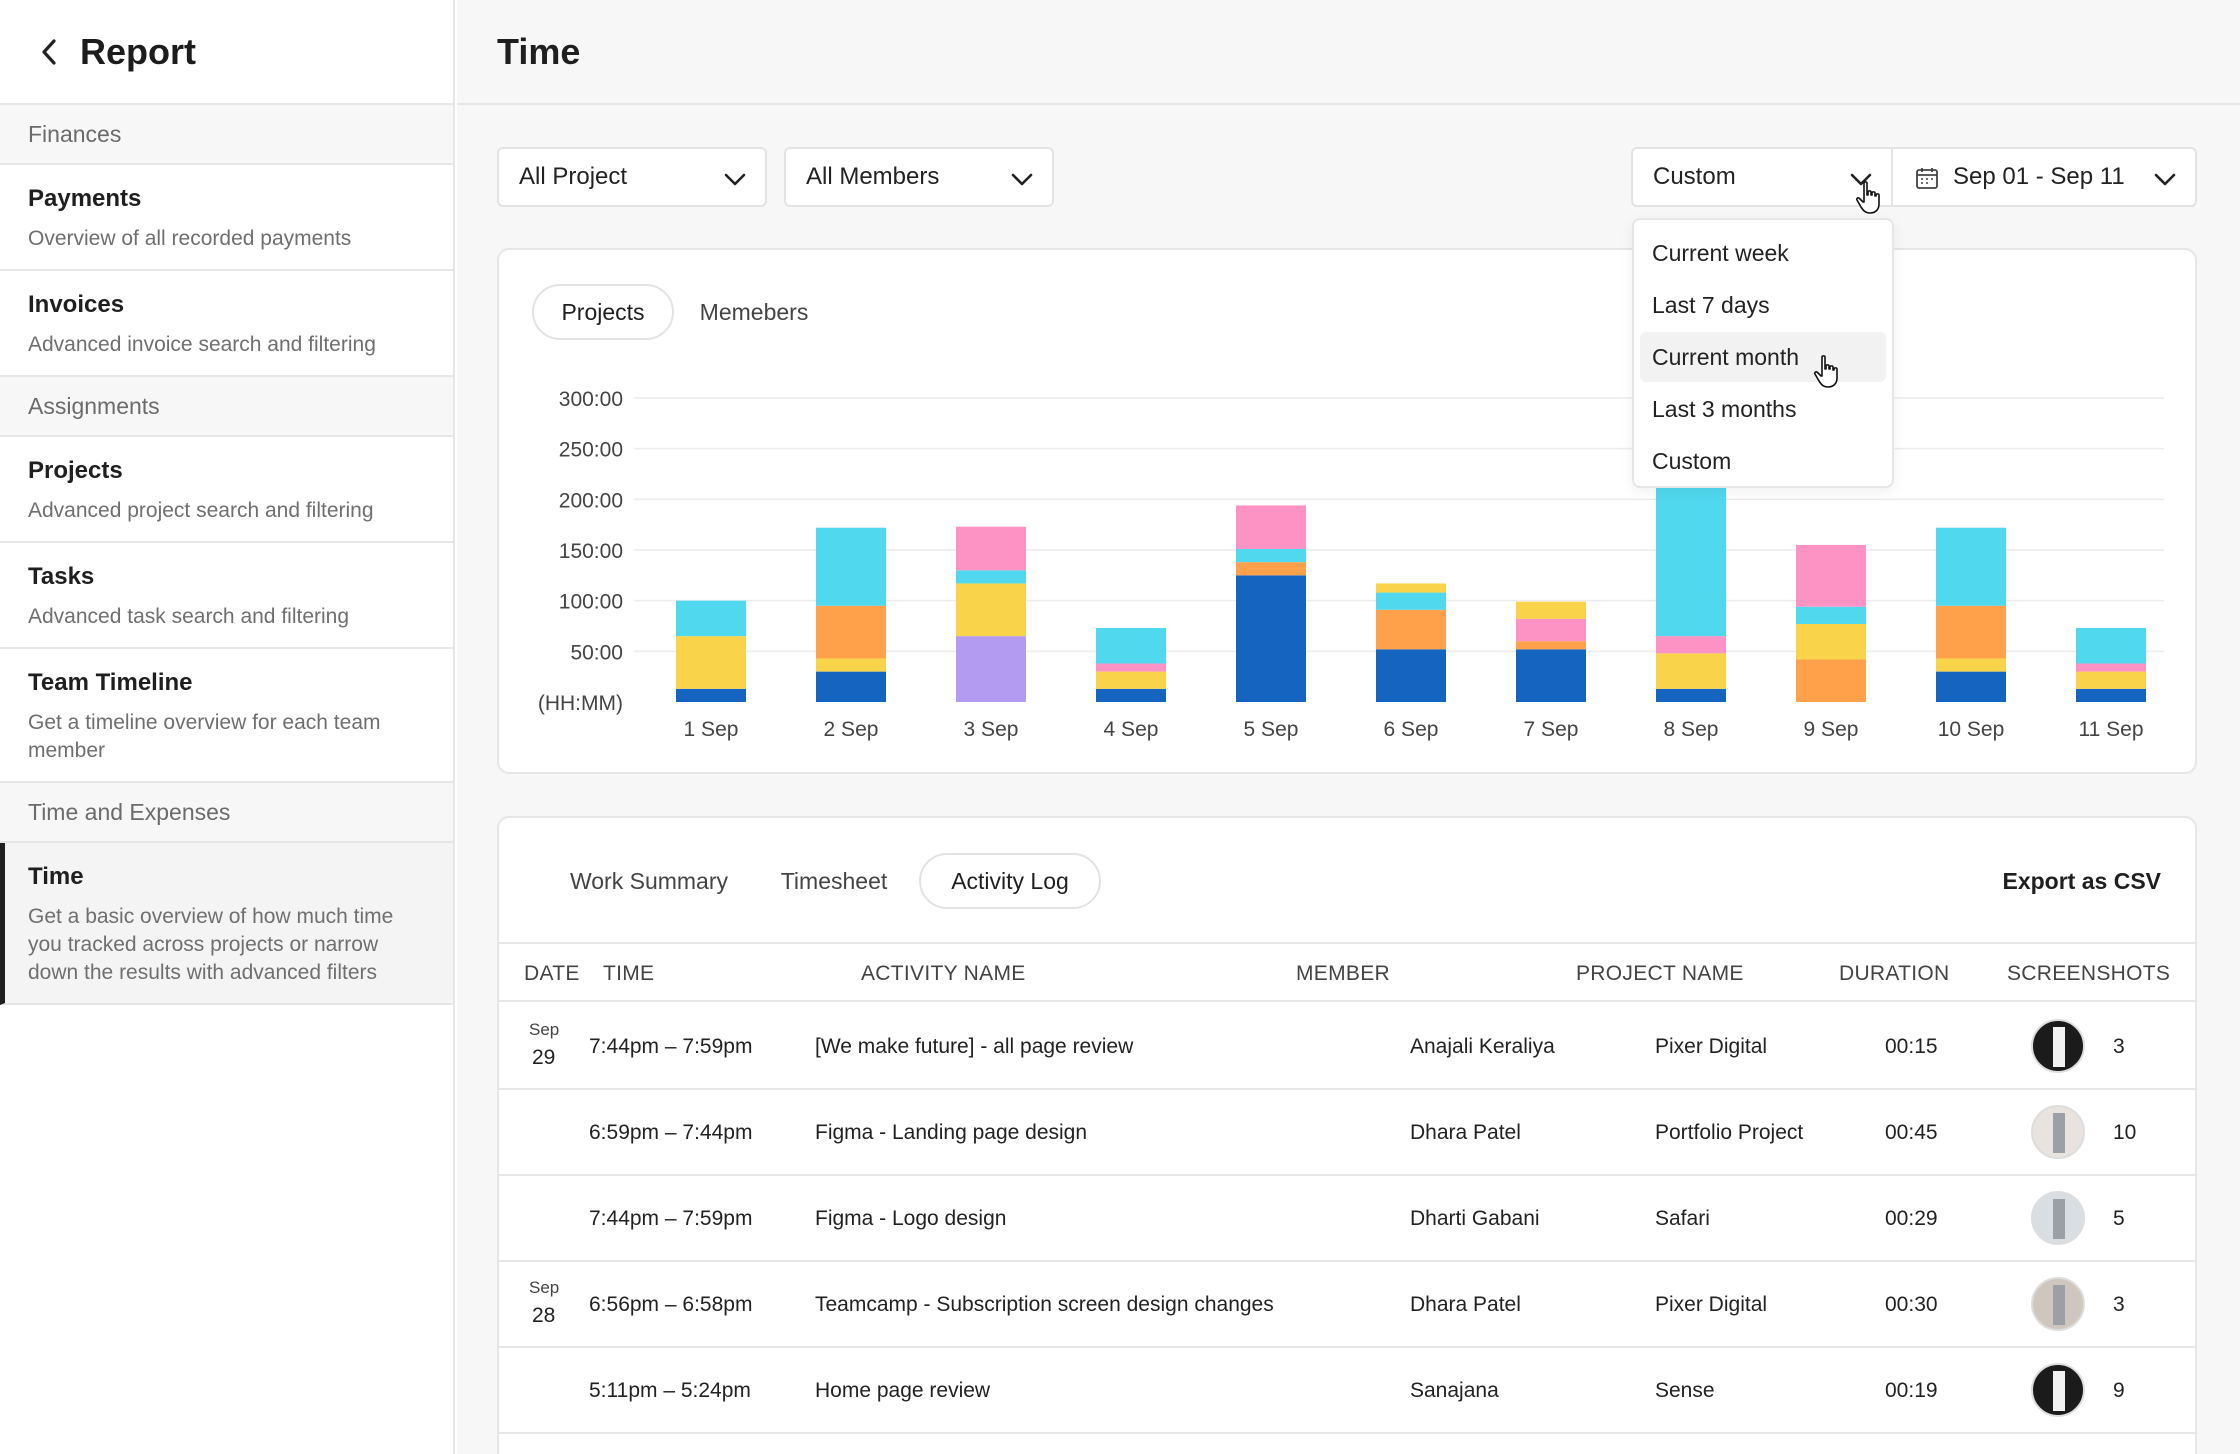 This screenshot has width=2240, height=1454. I want to click on page-title: Time, so click(539, 51).